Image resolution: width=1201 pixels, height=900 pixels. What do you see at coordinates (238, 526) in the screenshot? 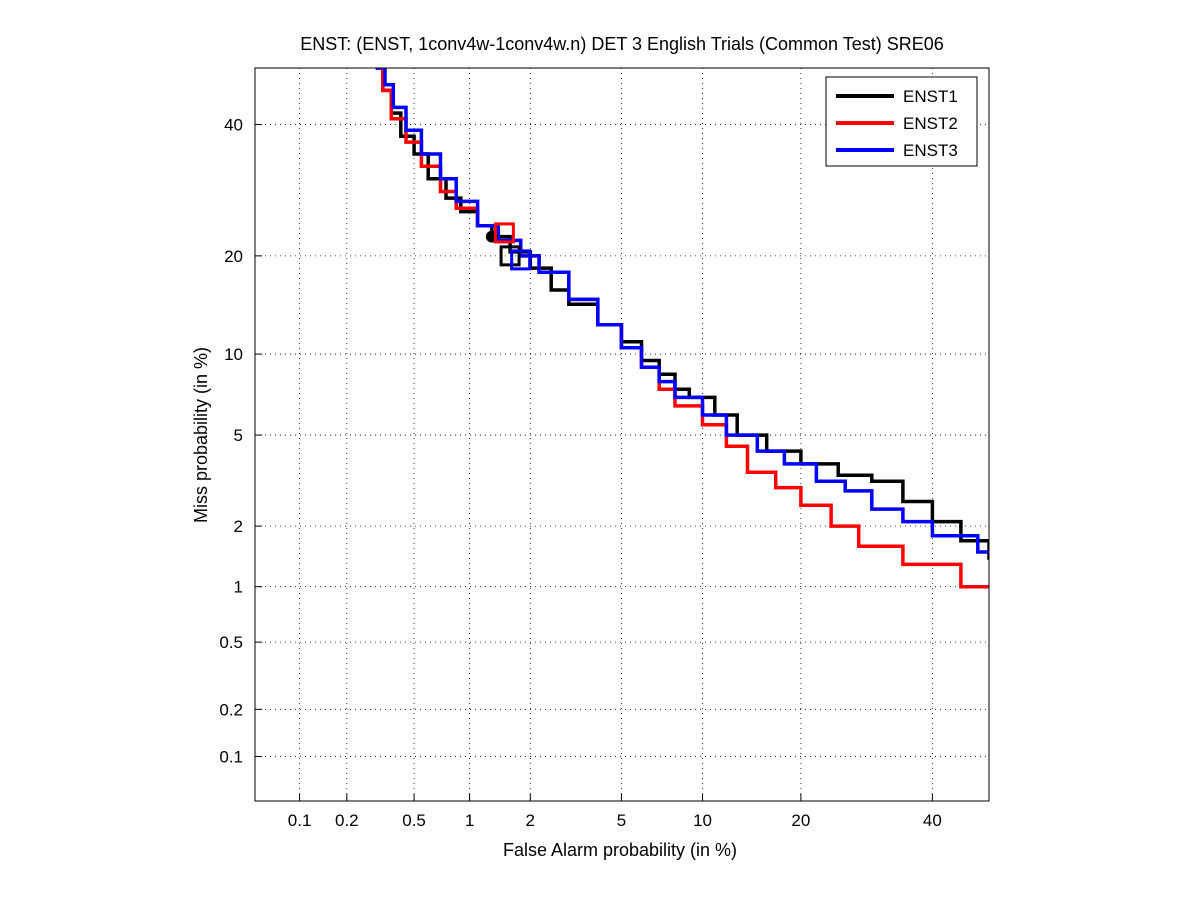
I see `y-tick-label: 2` at bounding box center [238, 526].